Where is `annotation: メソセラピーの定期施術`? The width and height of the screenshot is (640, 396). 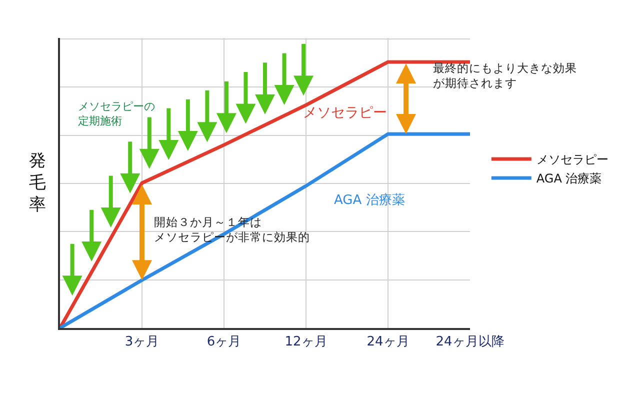
annotation: メソセラピーの定期施術 is located at coordinates (116, 114).